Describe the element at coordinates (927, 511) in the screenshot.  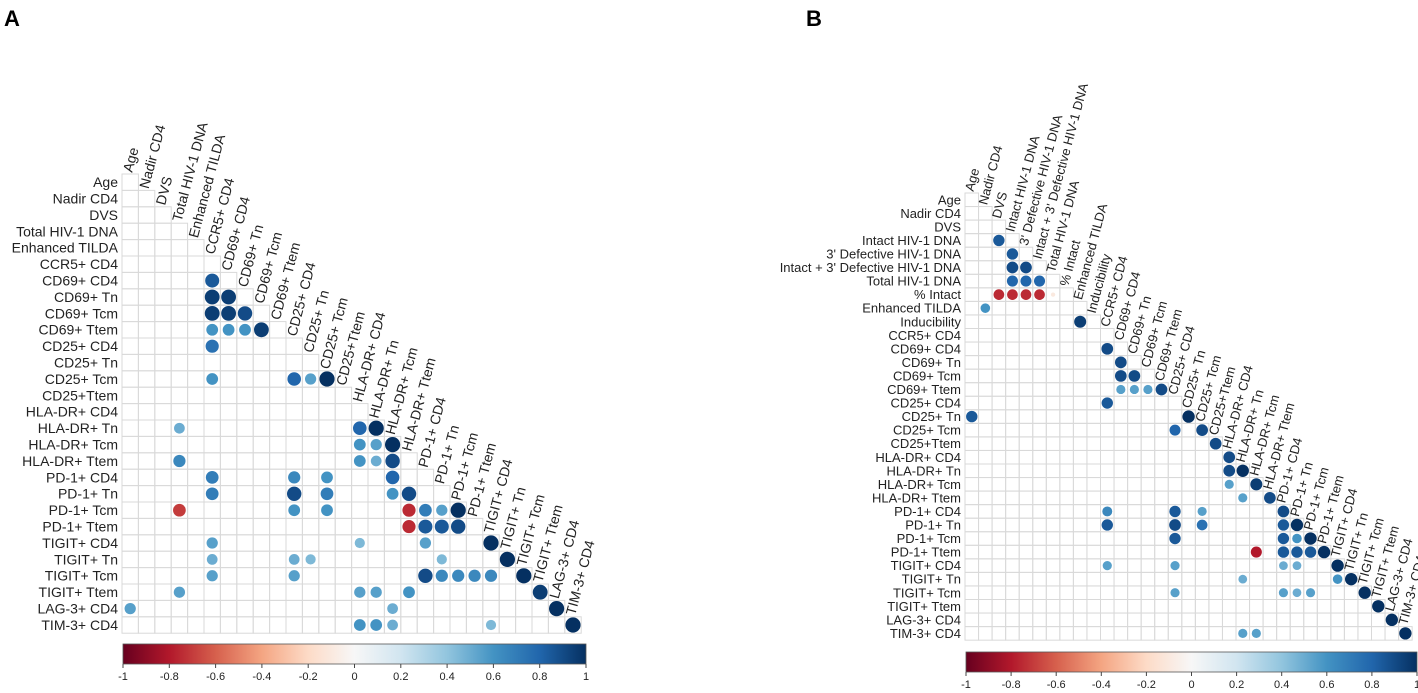
I see `panel-b-row-label-pd-1-cd4: PD-1+ CD4` at that location.